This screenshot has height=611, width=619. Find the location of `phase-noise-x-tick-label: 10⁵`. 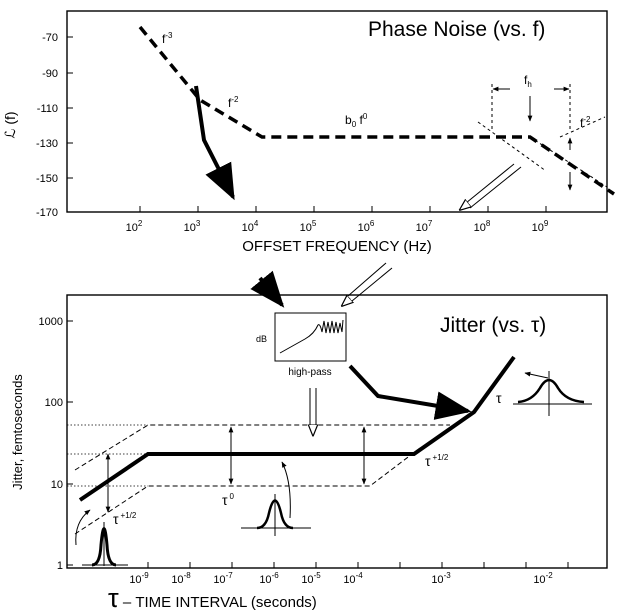

phase-noise-x-tick-label: 10⁵ is located at coordinates (308, 226).